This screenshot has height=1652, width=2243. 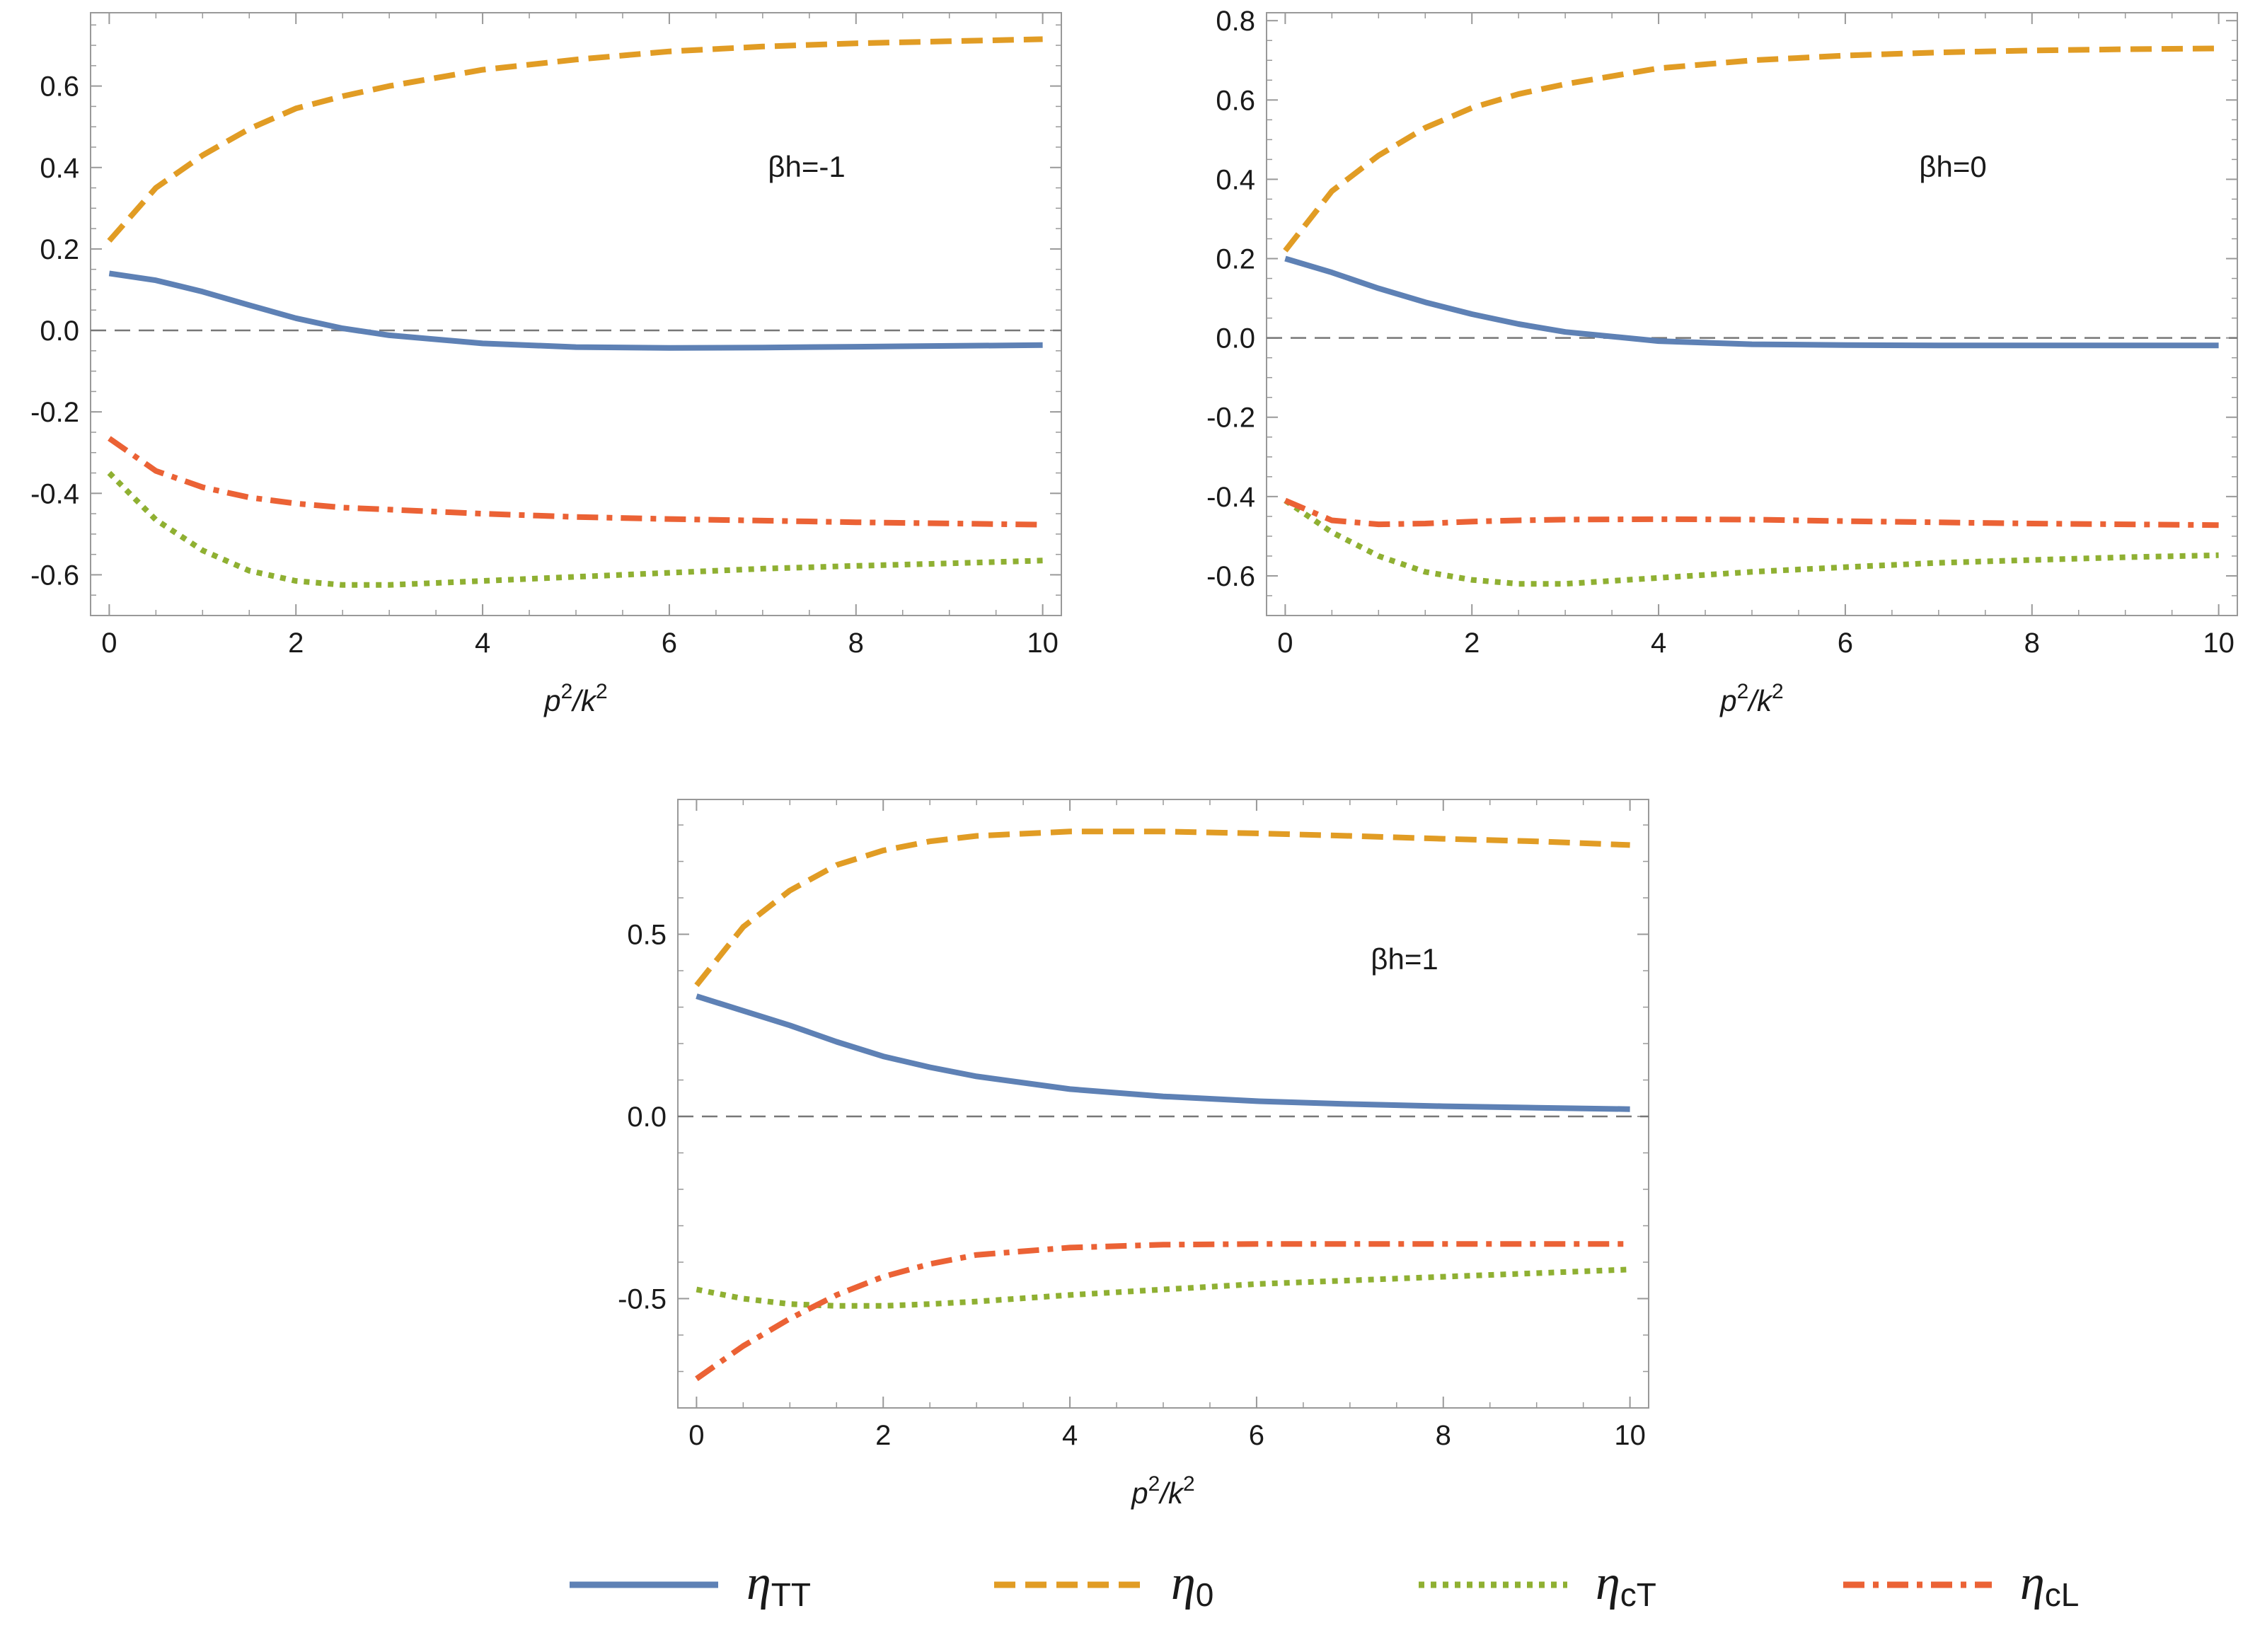 What do you see at coordinates (2049, 1584) in the screenshot?
I see `legend-label: ηcL` at bounding box center [2049, 1584].